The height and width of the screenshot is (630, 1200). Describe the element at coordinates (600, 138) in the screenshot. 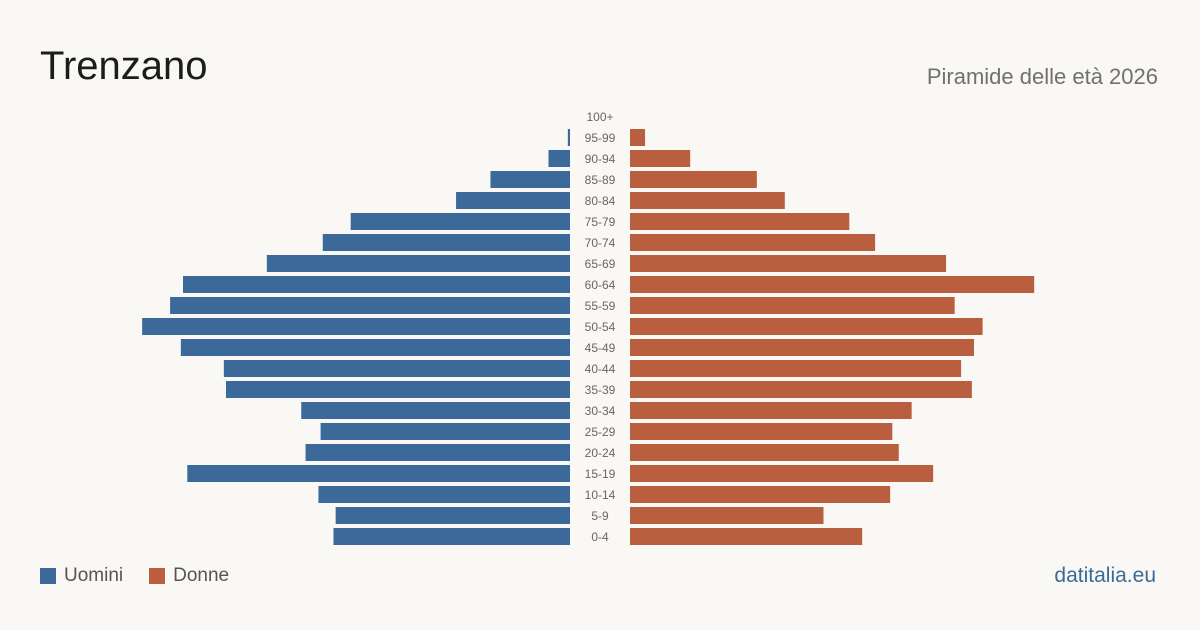

I see `age-label-95-99: 95-99` at that location.